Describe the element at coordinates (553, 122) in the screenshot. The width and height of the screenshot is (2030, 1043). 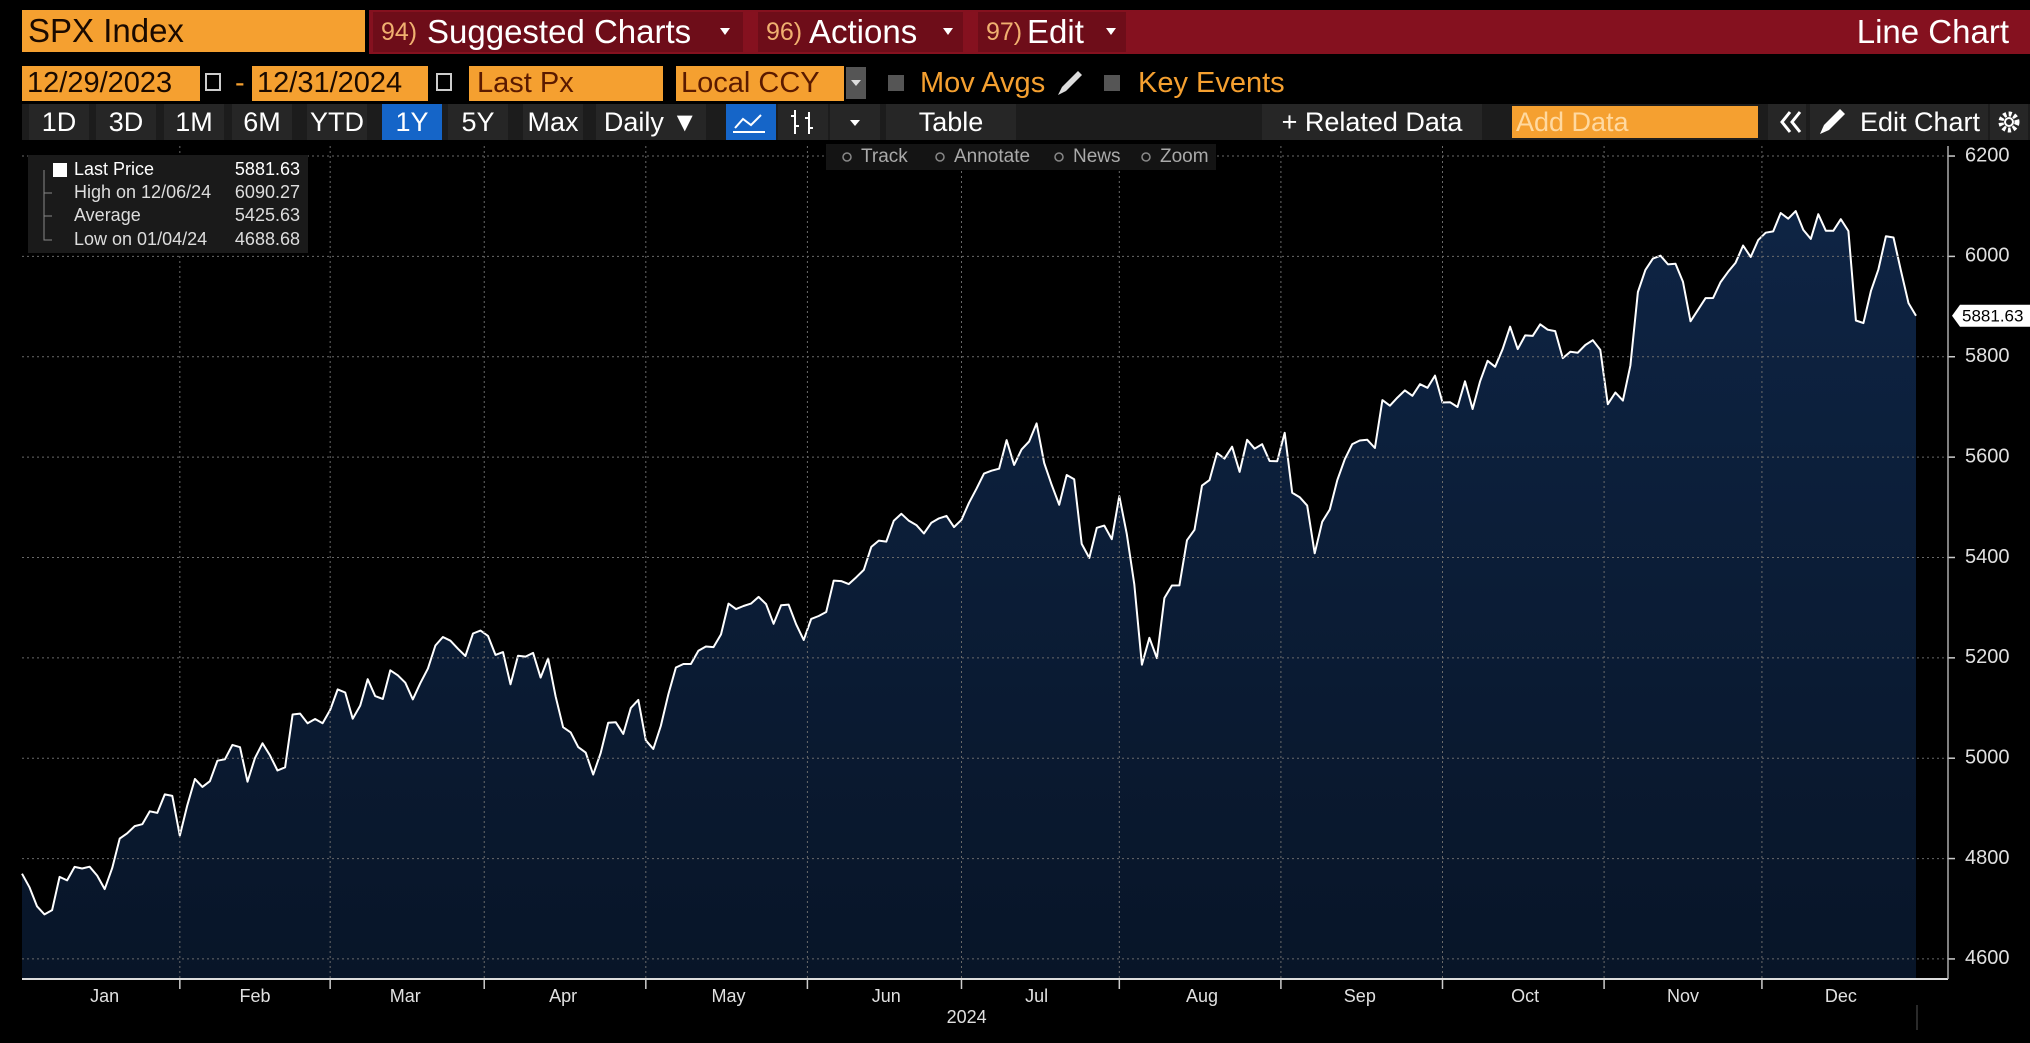
I see `period-button: Max` at that location.